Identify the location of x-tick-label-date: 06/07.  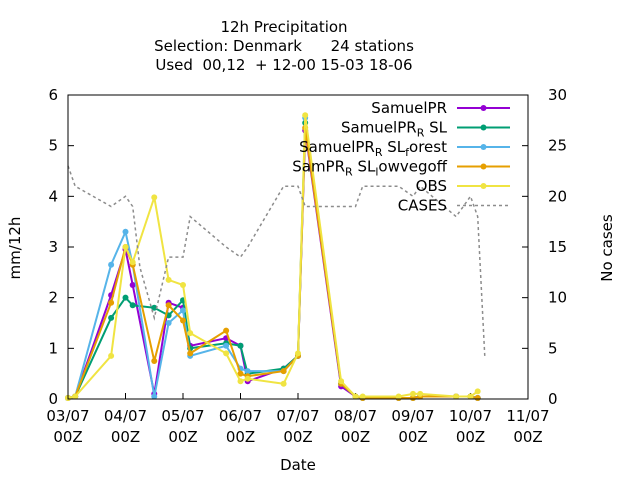
(240, 416).